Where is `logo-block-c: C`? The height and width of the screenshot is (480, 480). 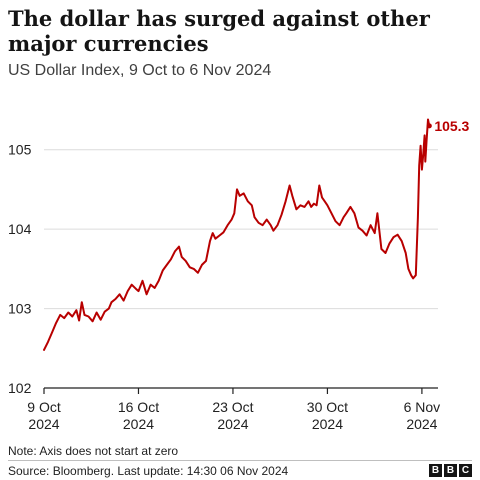
logo-block-c: C is located at coordinates (465, 470).